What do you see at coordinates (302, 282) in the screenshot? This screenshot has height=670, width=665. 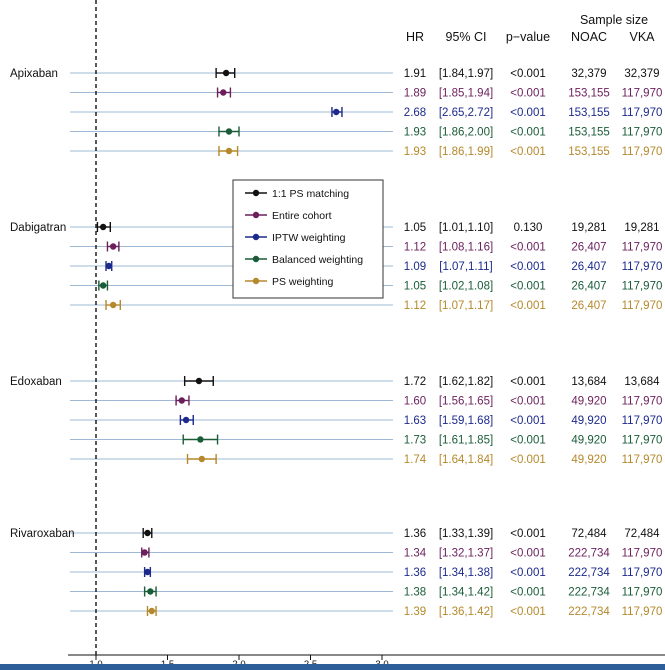 I see `legend-label: PS weighting` at bounding box center [302, 282].